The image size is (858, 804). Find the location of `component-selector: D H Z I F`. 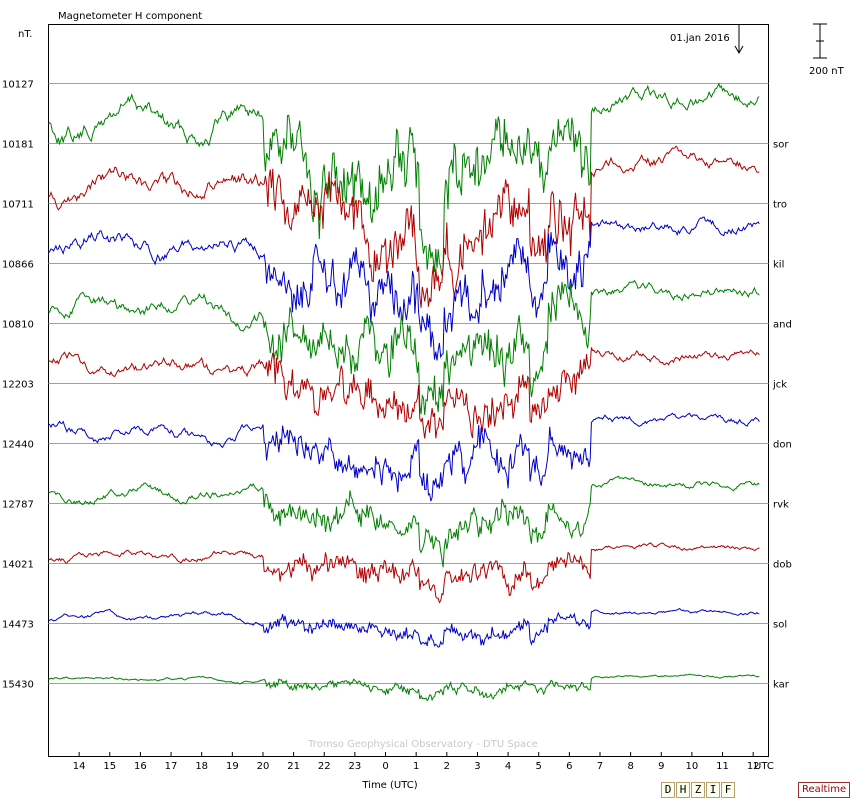

component-selector: D H Z I F is located at coordinates (698, 790).